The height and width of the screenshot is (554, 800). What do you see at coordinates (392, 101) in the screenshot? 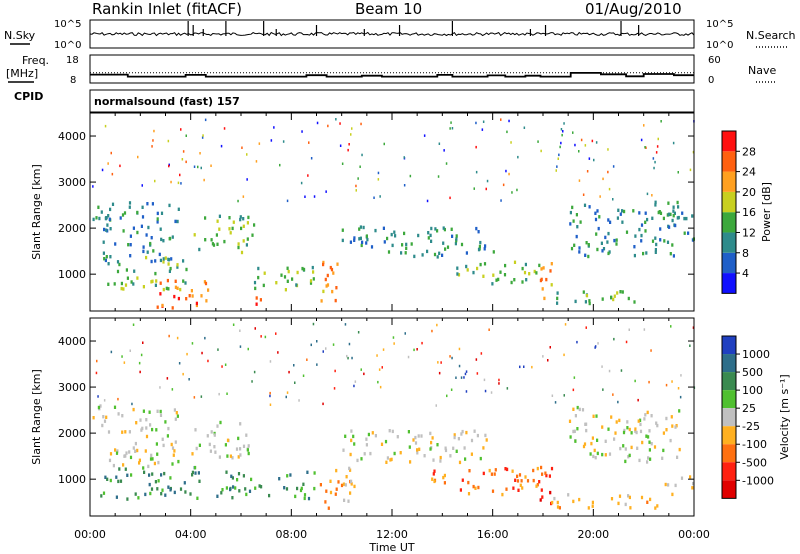
I see `cpid-panel-frame` at bounding box center [392, 101].